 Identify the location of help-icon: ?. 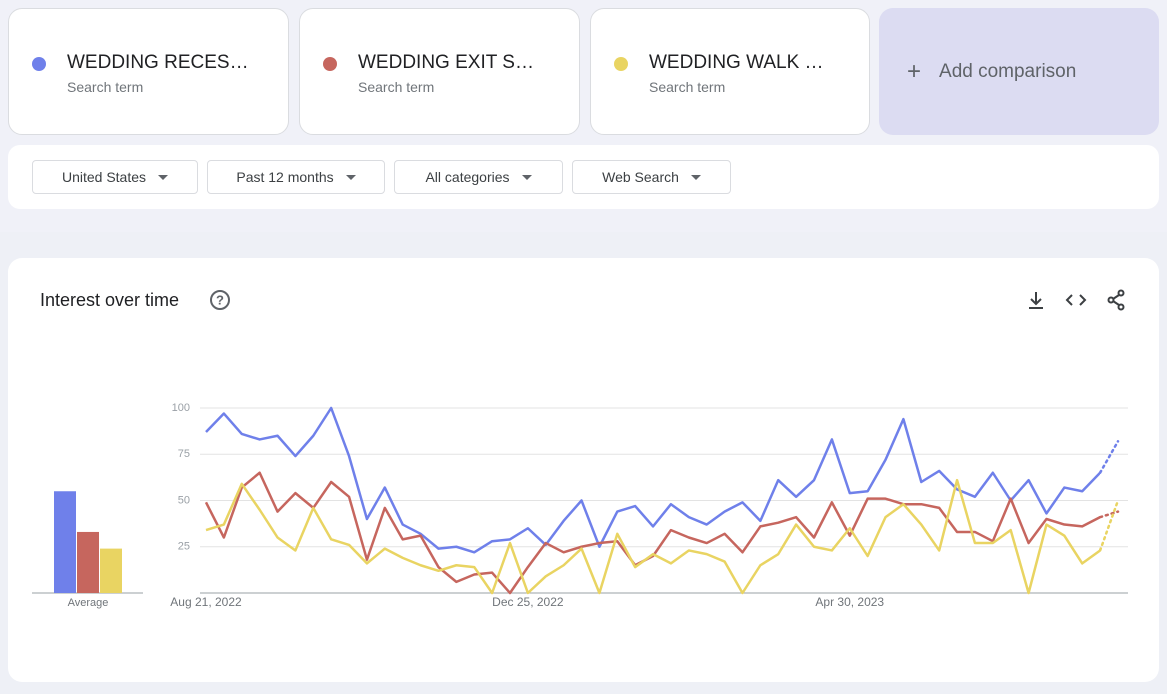
(220, 300).